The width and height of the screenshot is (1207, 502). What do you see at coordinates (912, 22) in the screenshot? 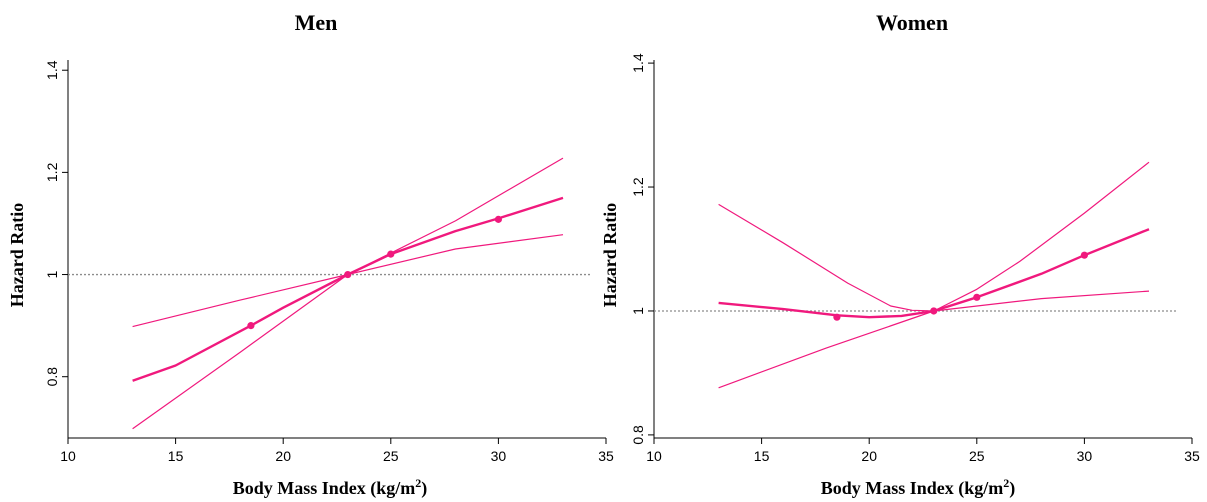
I see `chart-title: Women` at bounding box center [912, 22].